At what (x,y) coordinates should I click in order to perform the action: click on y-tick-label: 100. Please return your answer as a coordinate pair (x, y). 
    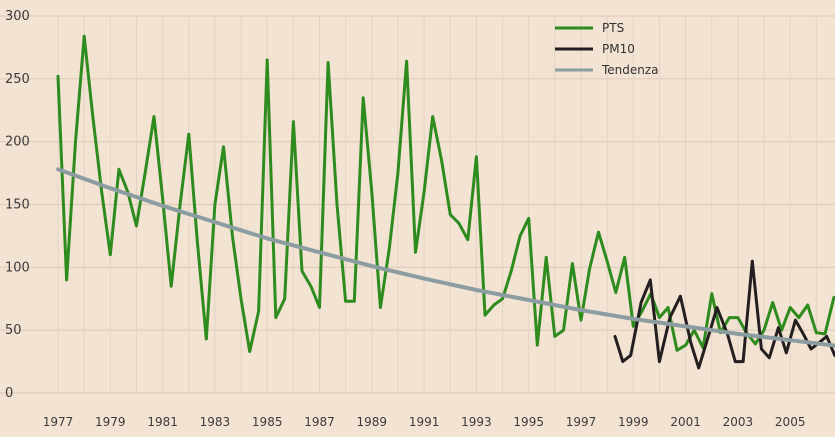
    Looking at the image, I should click on (17, 267).